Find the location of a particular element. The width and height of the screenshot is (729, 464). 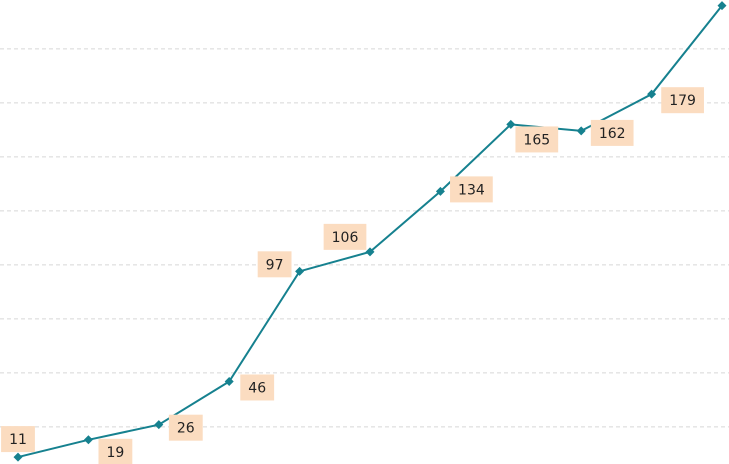

data-label: 165 is located at coordinates (536, 140).